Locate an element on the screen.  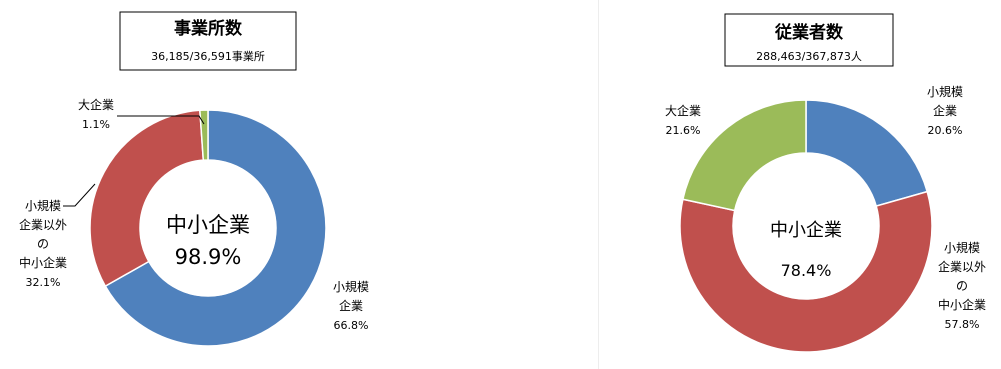
slice-value-label: 20.6% is located at coordinates (945, 130).